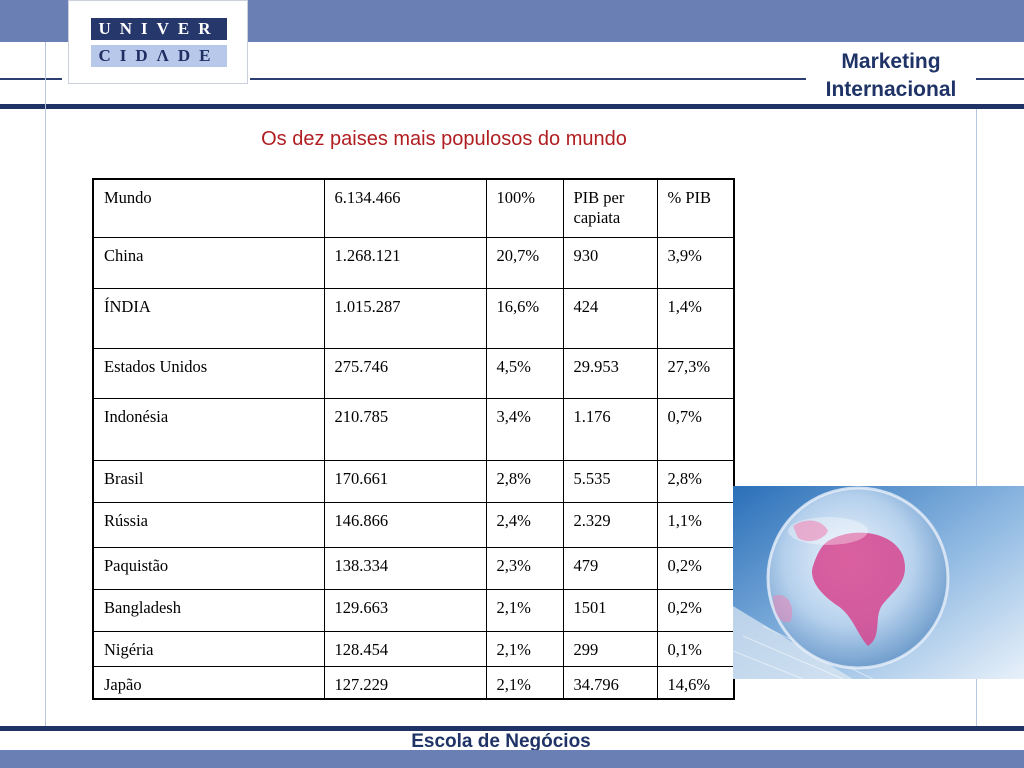  What do you see at coordinates (208, 648) in the screenshot?
I see `table-cell: Nigéria` at bounding box center [208, 648].